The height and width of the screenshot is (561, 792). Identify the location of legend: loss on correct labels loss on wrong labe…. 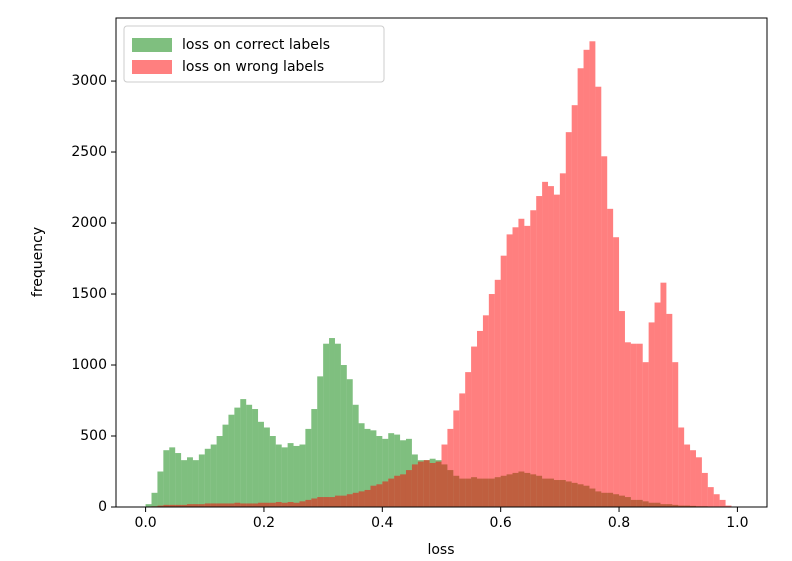
(254, 54).